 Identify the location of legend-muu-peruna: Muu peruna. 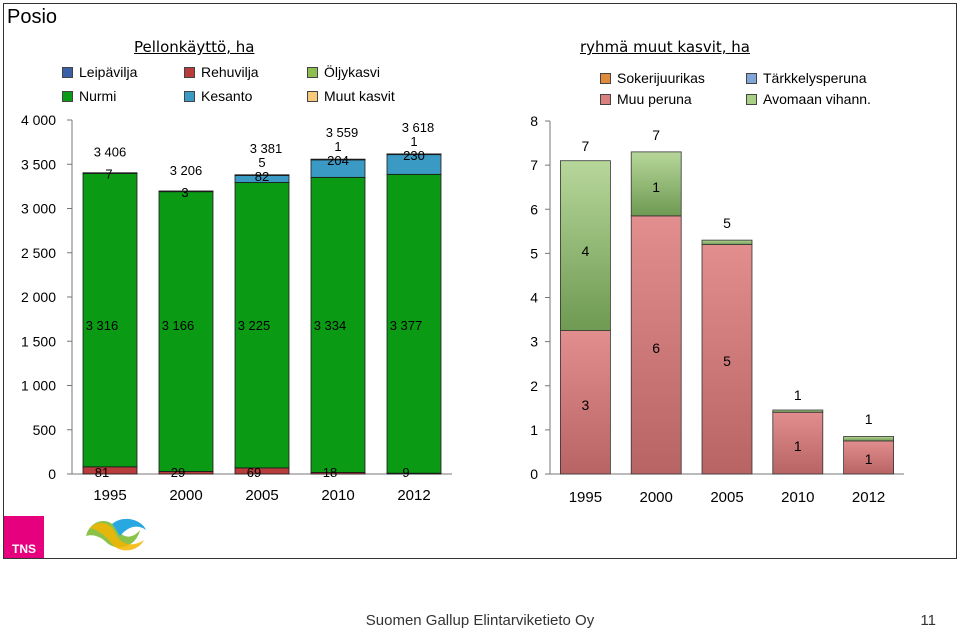
(646, 99).